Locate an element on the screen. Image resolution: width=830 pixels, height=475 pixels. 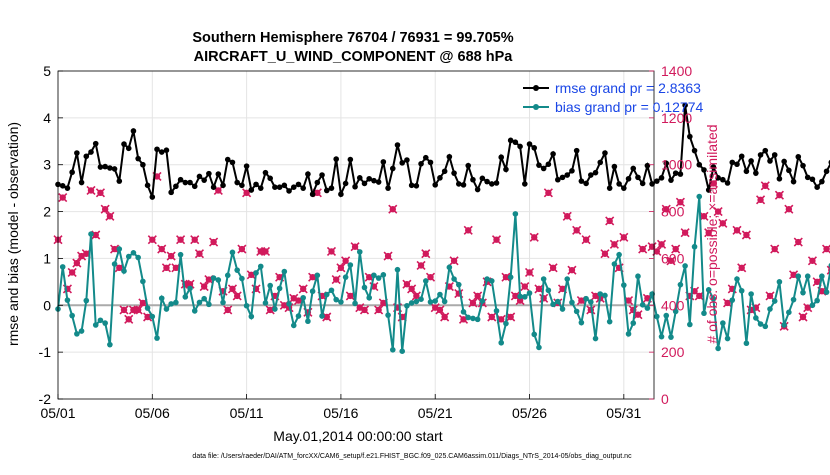
legend-entry-bias-label: bias grand pr = 0.12774 is located at coordinates (629, 107).